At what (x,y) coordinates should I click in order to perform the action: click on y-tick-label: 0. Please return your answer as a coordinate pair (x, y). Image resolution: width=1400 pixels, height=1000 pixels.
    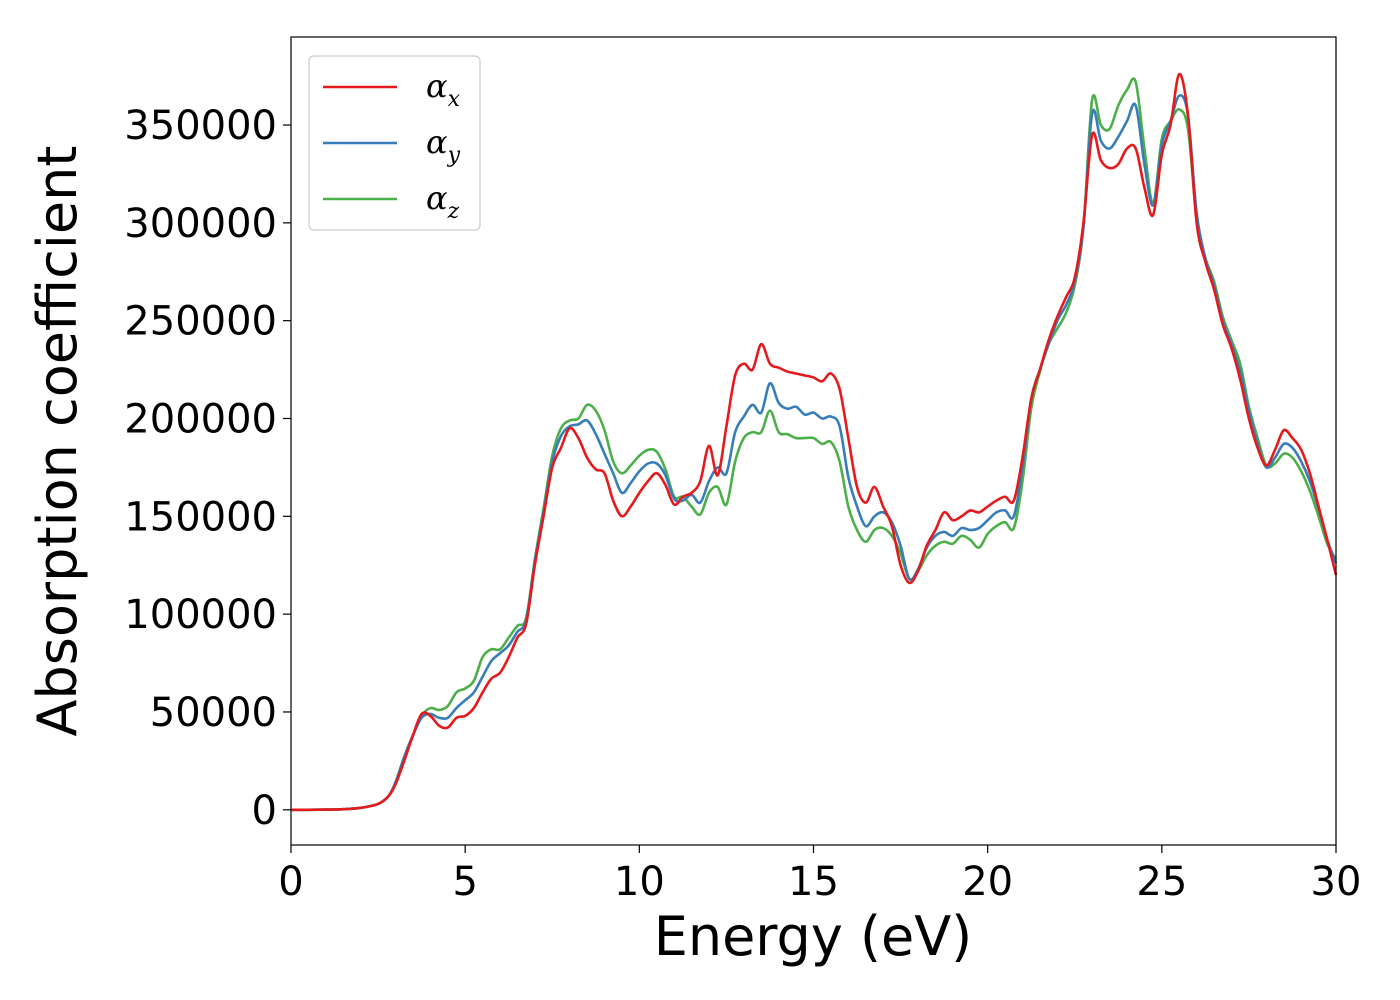
    Looking at the image, I should click on (264, 811).